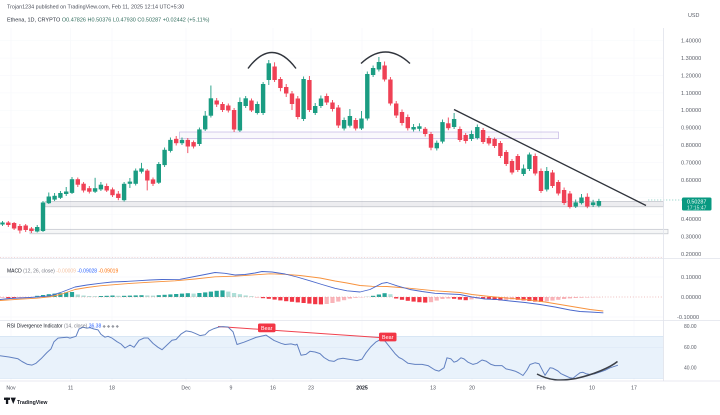  I want to click on svg-text: 80.00, so click(690, 327).